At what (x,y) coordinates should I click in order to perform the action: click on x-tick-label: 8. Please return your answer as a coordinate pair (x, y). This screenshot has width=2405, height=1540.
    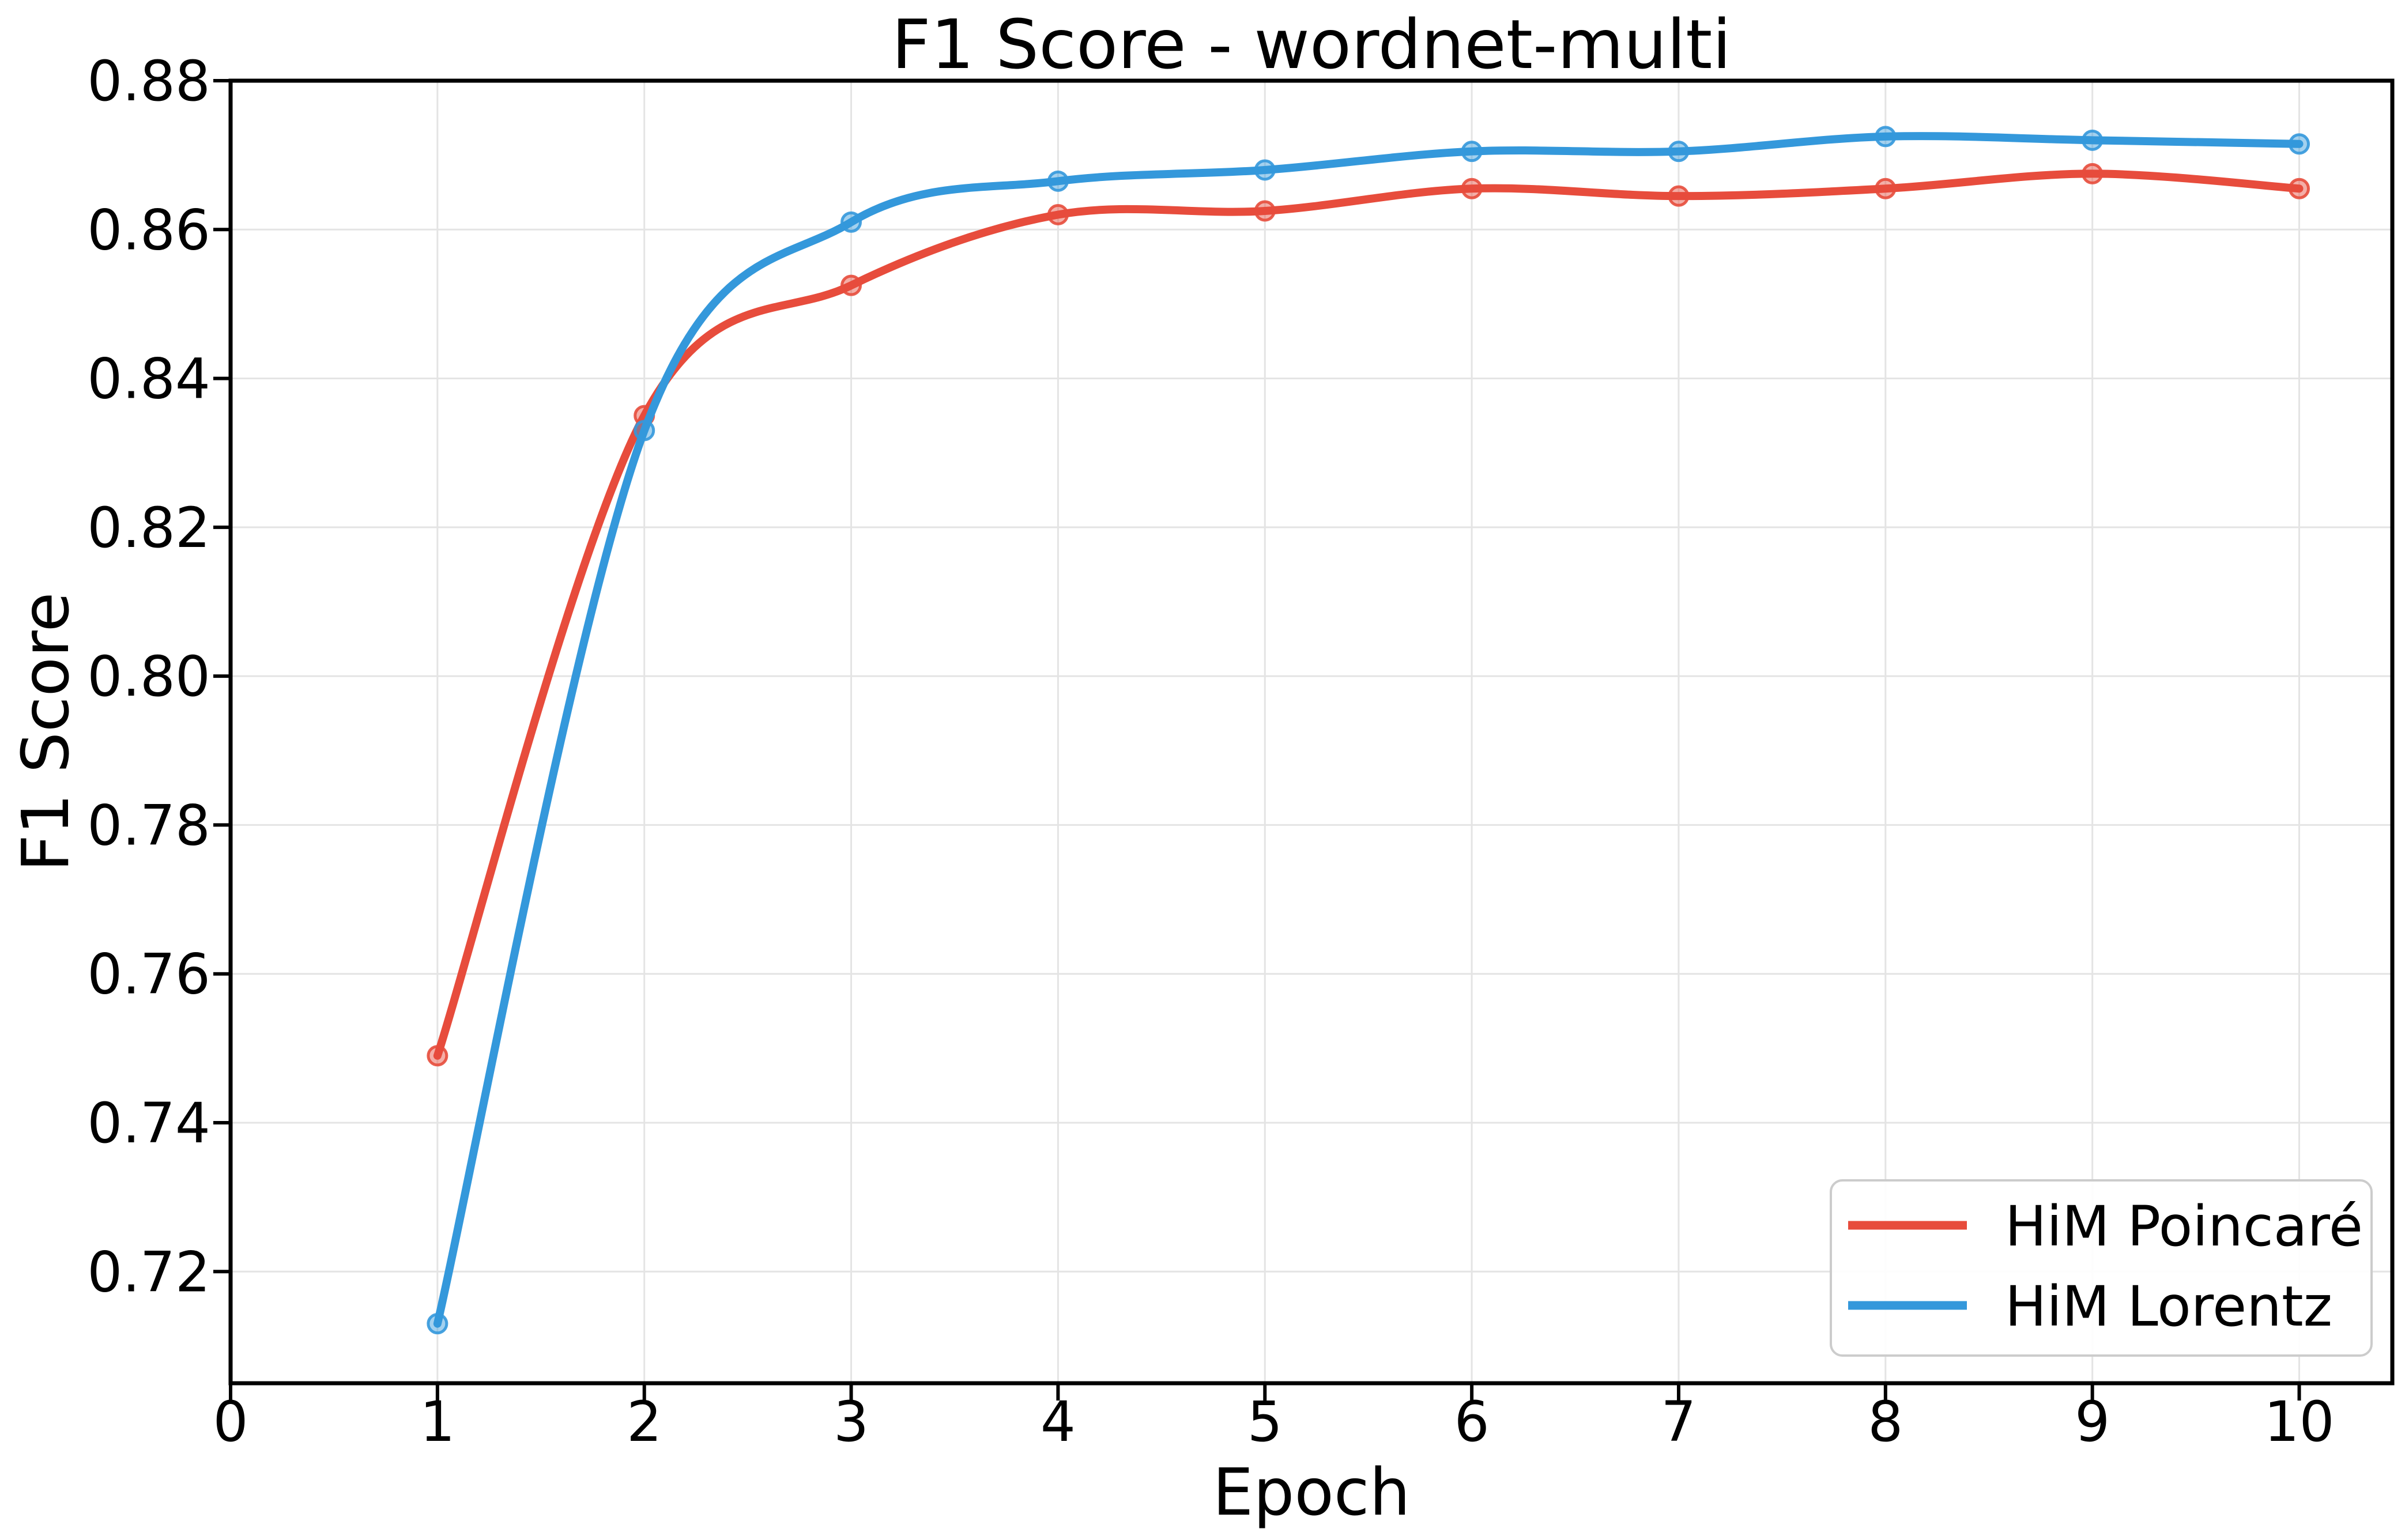
    Looking at the image, I should click on (1886, 1422).